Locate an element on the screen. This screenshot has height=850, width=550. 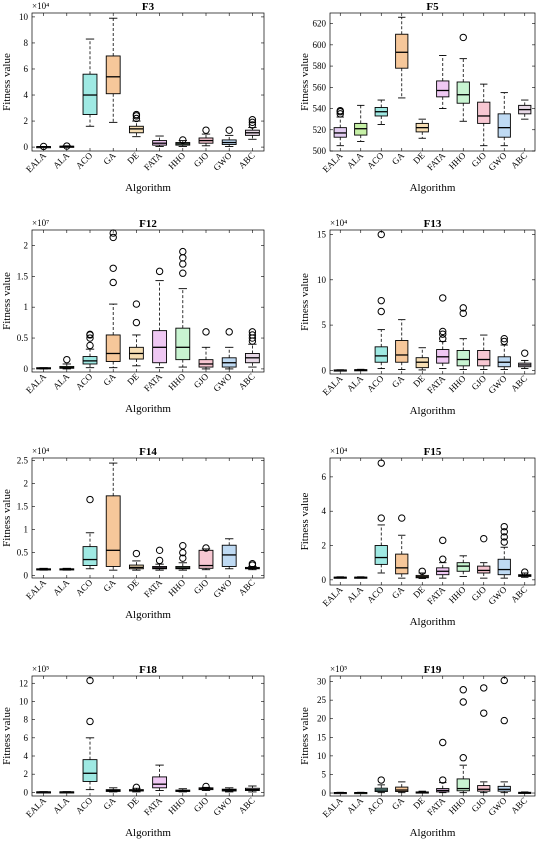
box-hho is located at coordinates (183, 556).